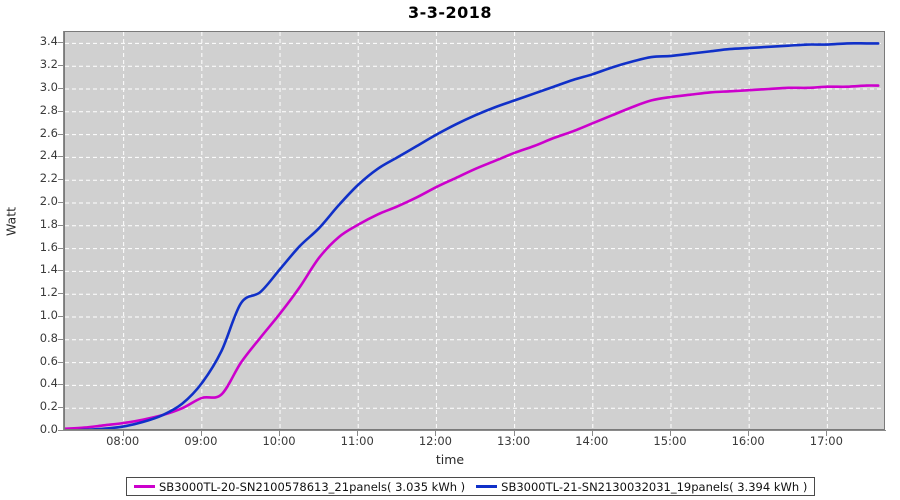  Describe the element at coordinates (279, 441) in the screenshot. I see `x-tick-label: 10:00` at that location.